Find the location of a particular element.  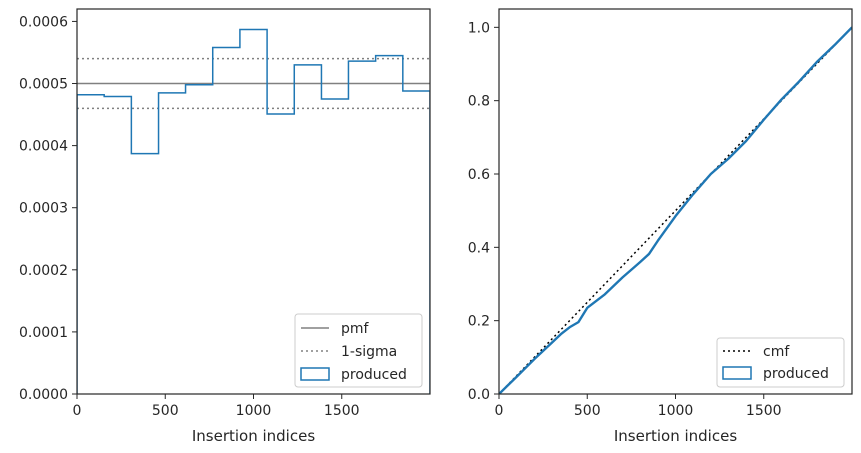

y-tick-label: 0.0004 is located at coordinates (43, 147).